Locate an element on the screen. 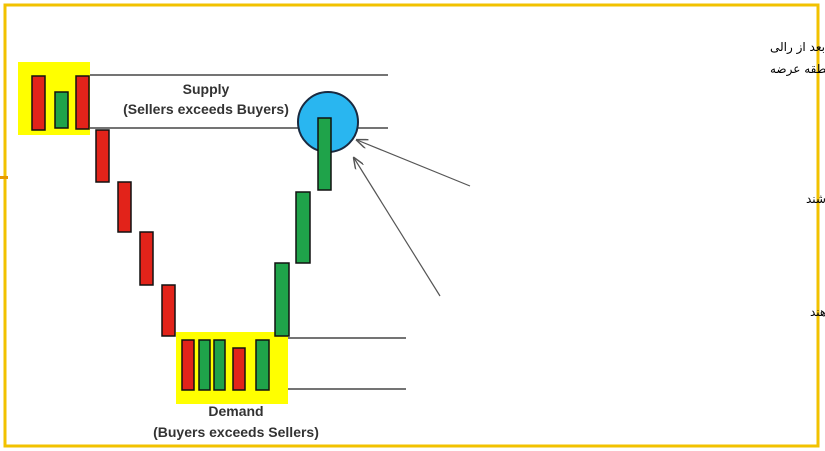 Image resolution: width=825 pixels, height=451 pixels. supply-title: Supply is located at coordinates (206, 89).